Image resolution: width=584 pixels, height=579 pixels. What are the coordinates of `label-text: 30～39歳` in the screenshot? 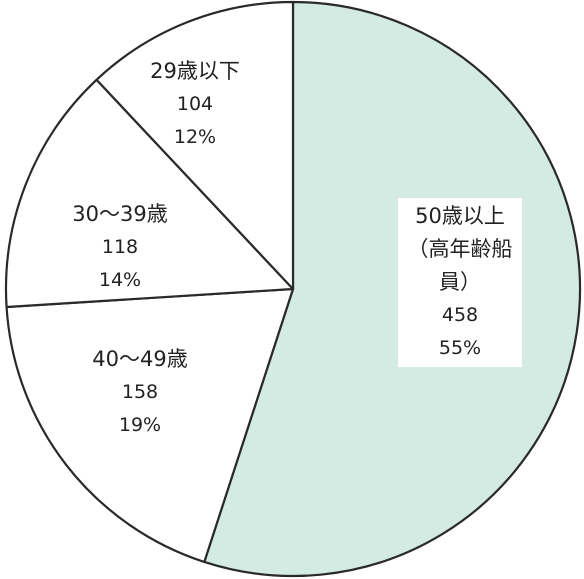 It's located at (120, 214).